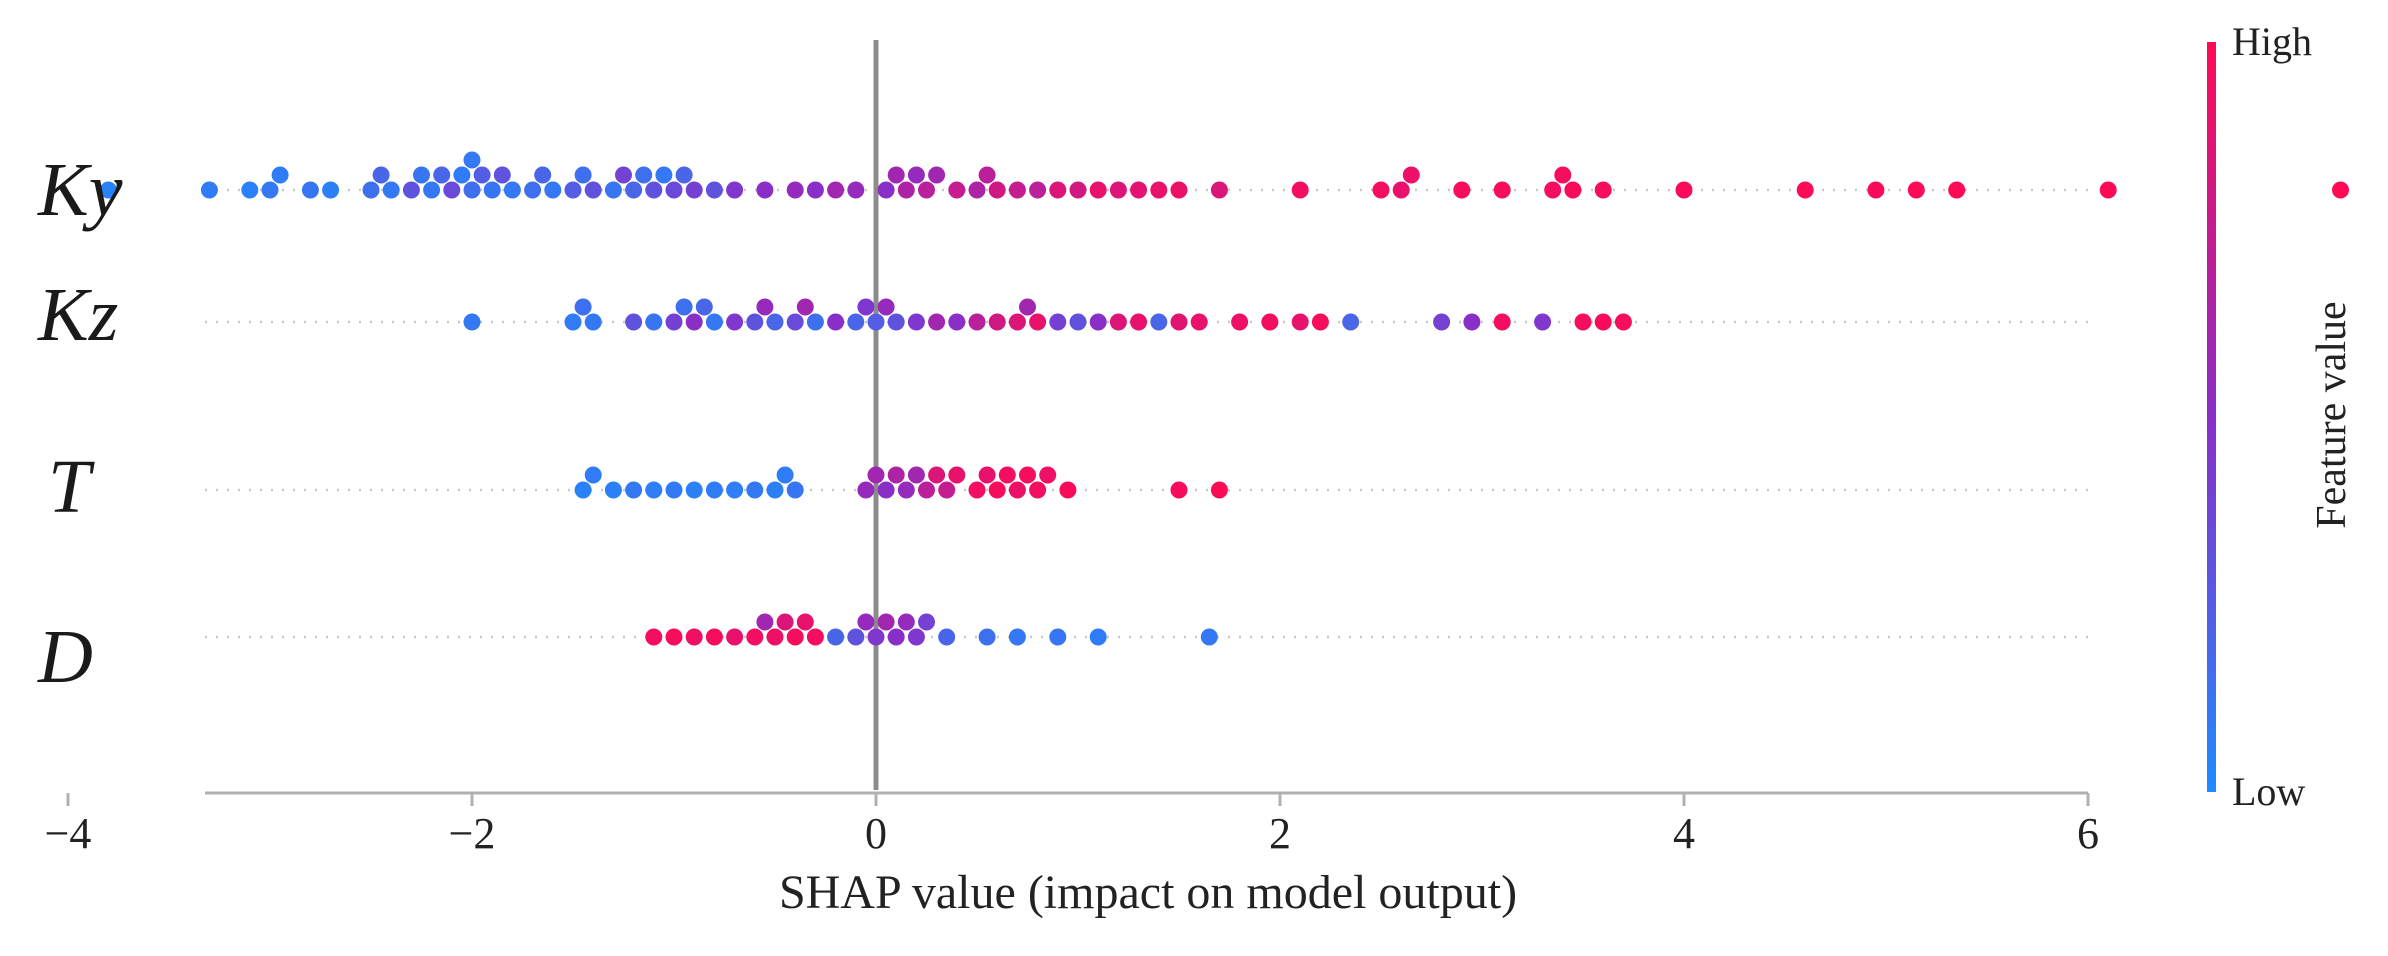  Describe the element at coordinates (80, 190) in the screenshot. I see `feature-label-ky: Ky` at that location.